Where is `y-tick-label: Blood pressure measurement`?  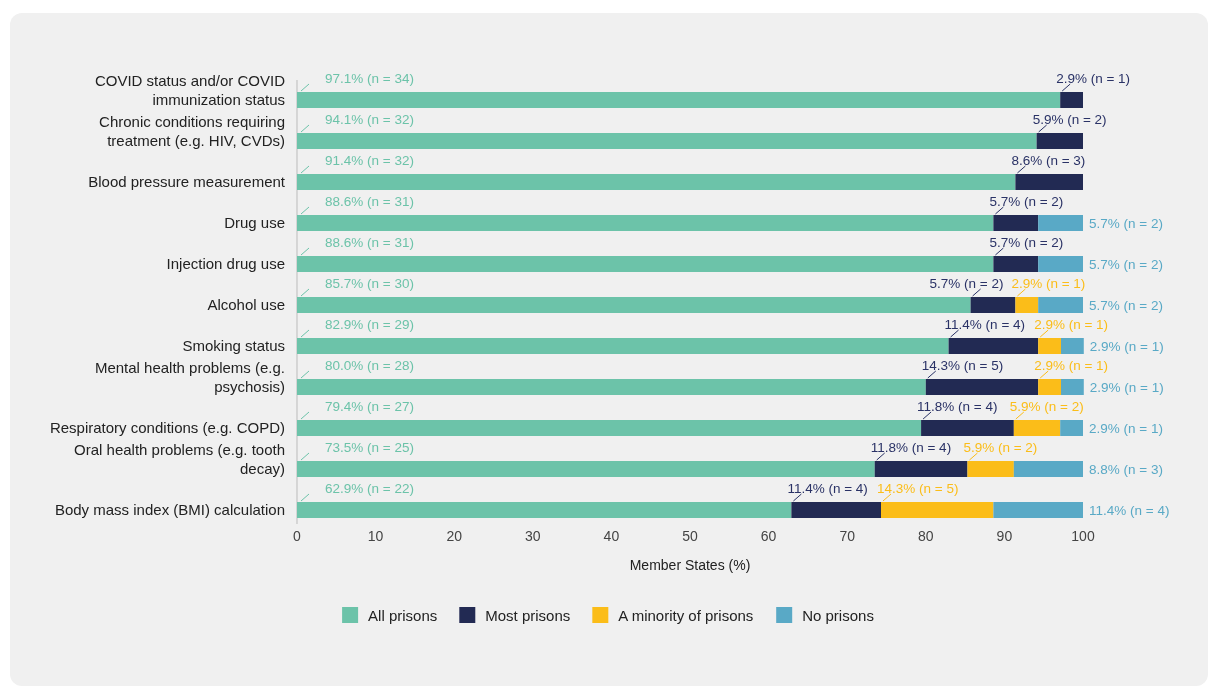 y-tick-label: Blood pressure measurement is located at coordinates (187, 181).